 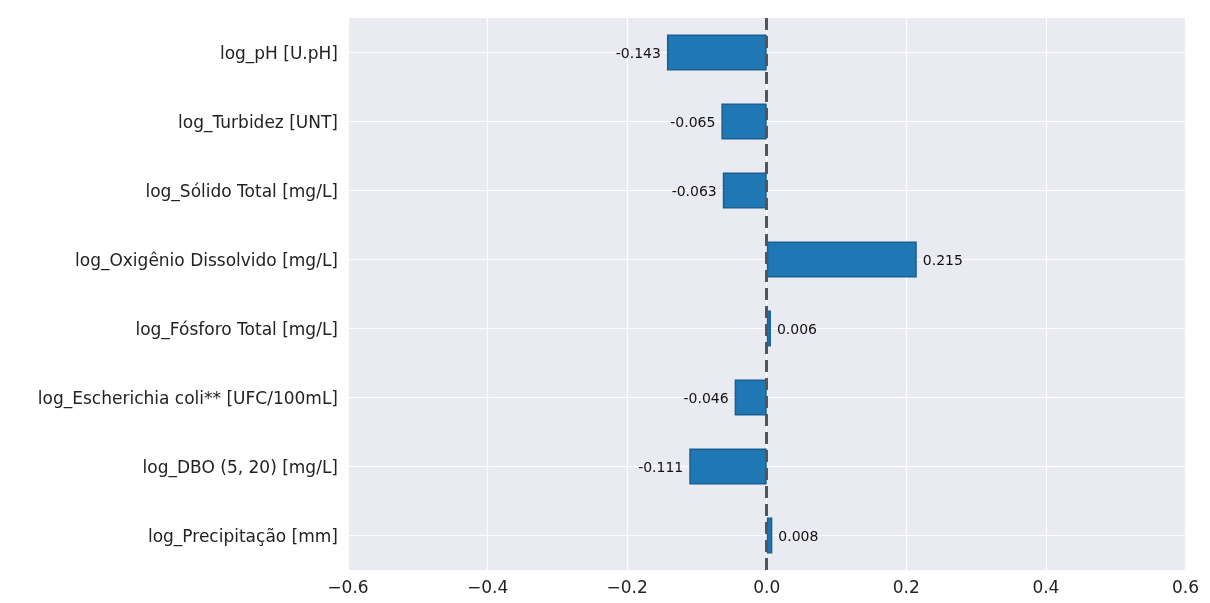 What do you see at coordinates (942, 259) in the screenshot?
I see `data-label: 0.215` at bounding box center [942, 259].